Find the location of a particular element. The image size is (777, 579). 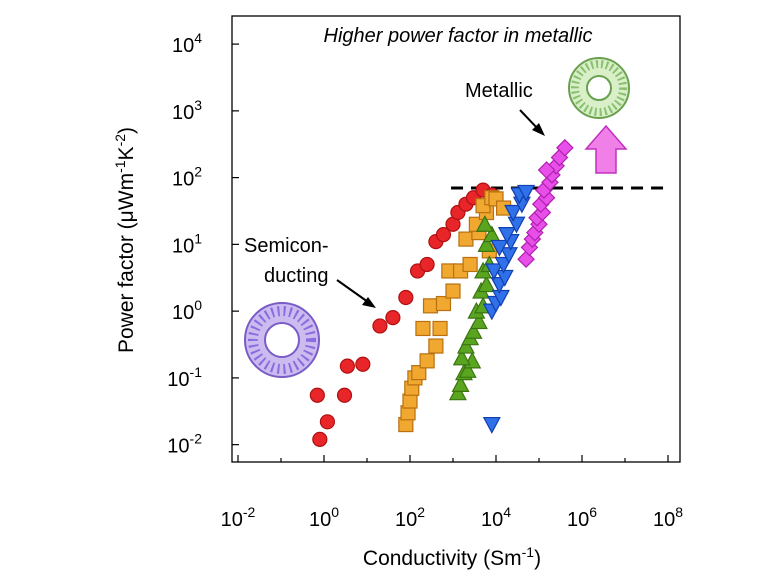

x-tick-label: 10⁸ is located at coordinates (668, 517).